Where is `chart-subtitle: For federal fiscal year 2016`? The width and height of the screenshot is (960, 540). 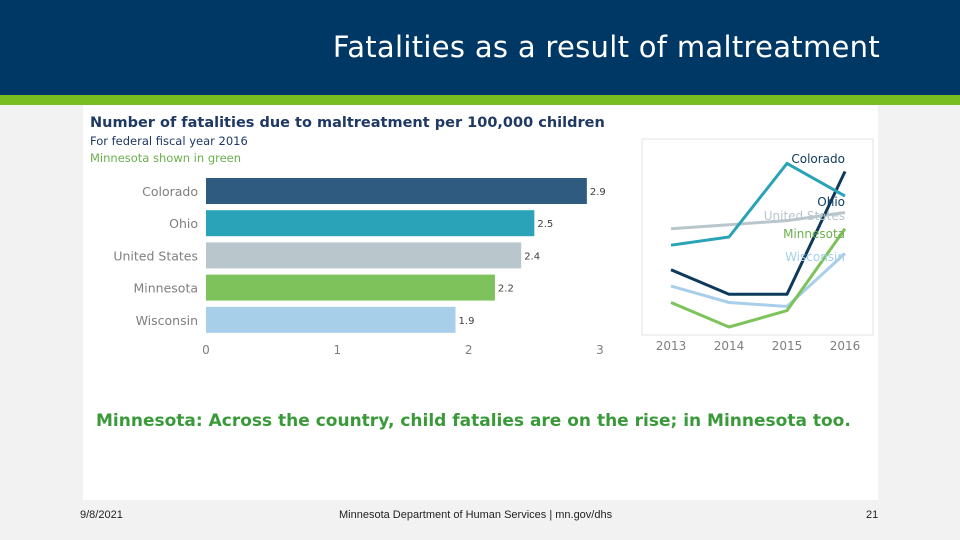 chart-subtitle: For federal fiscal year 2016 is located at coordinates (169, 141).